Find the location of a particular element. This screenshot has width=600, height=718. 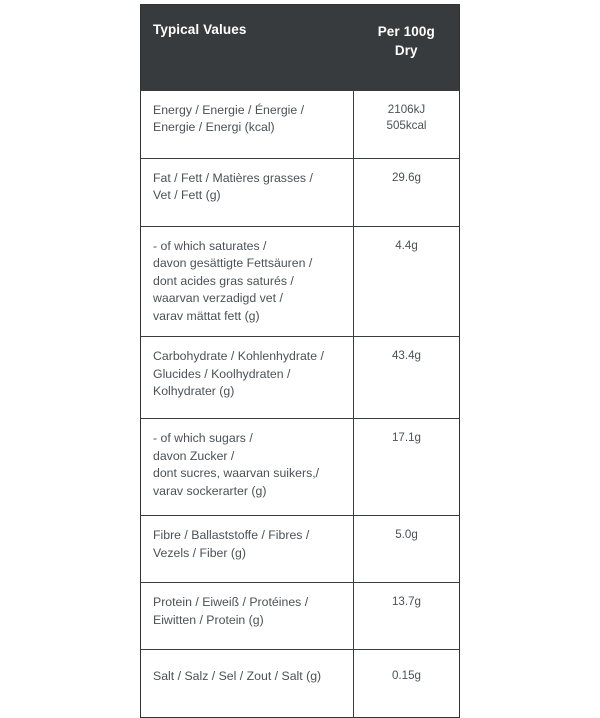

column-header-per-100g-dry: Per 100g Dry is located at coordinates (406, 47).